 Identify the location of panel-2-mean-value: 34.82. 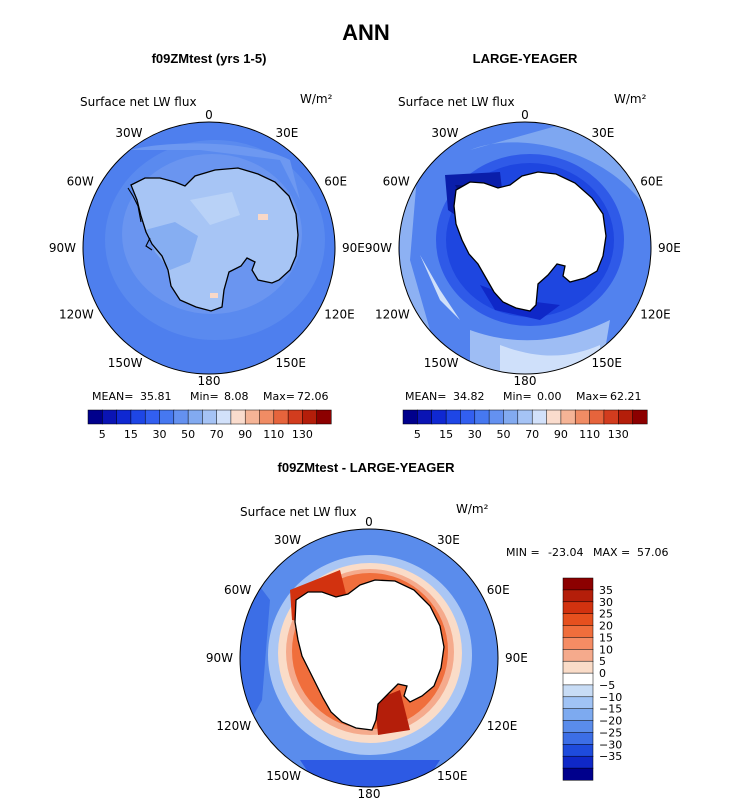
(469, 396).